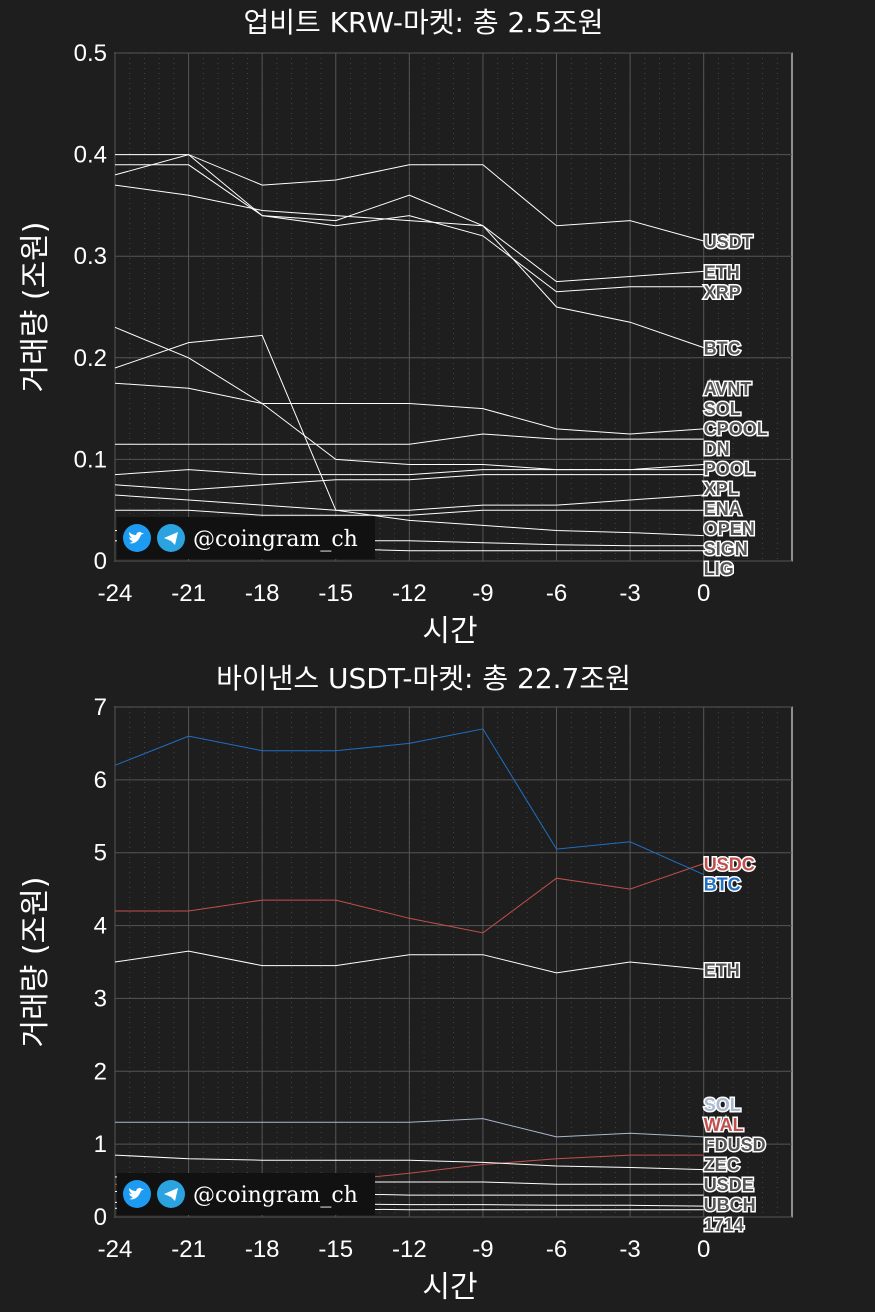  What do you see at coordinates (736, 429) in the screenshot?
I see `series-label-cpool: CPOOL` at bounding box center [736, 429].